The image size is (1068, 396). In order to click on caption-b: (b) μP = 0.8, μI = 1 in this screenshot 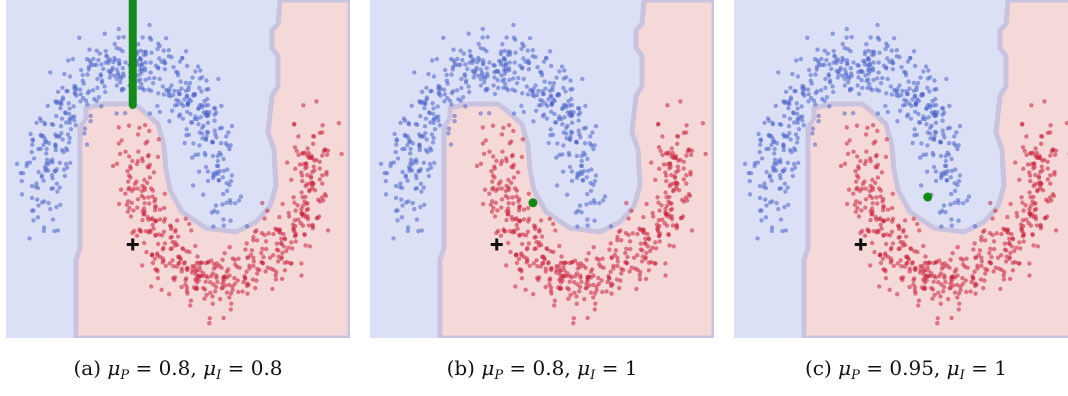, I will do `click(542, 369)`.